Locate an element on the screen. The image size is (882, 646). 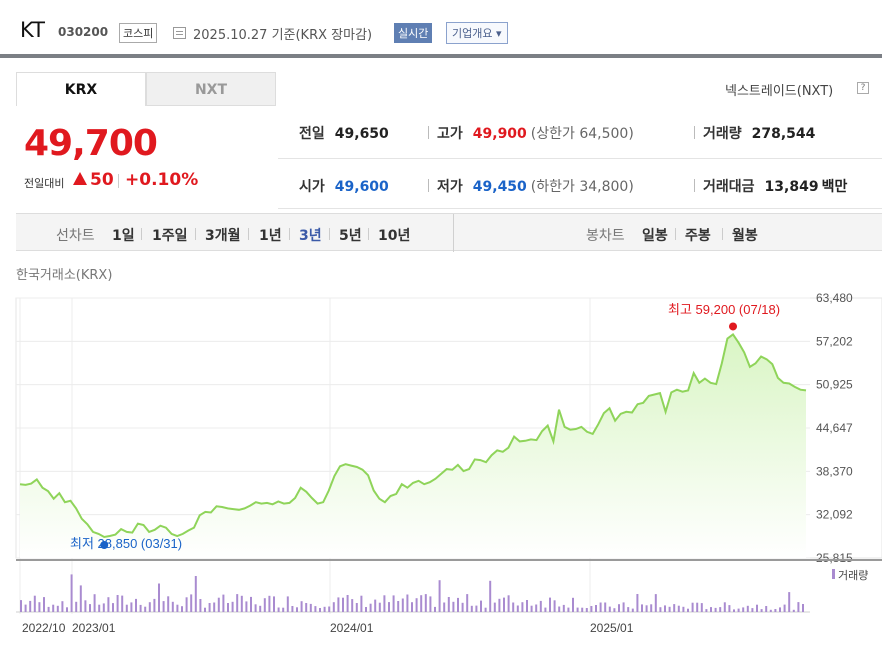
period-1w: 1주일 is located at coordinates (170, 236).